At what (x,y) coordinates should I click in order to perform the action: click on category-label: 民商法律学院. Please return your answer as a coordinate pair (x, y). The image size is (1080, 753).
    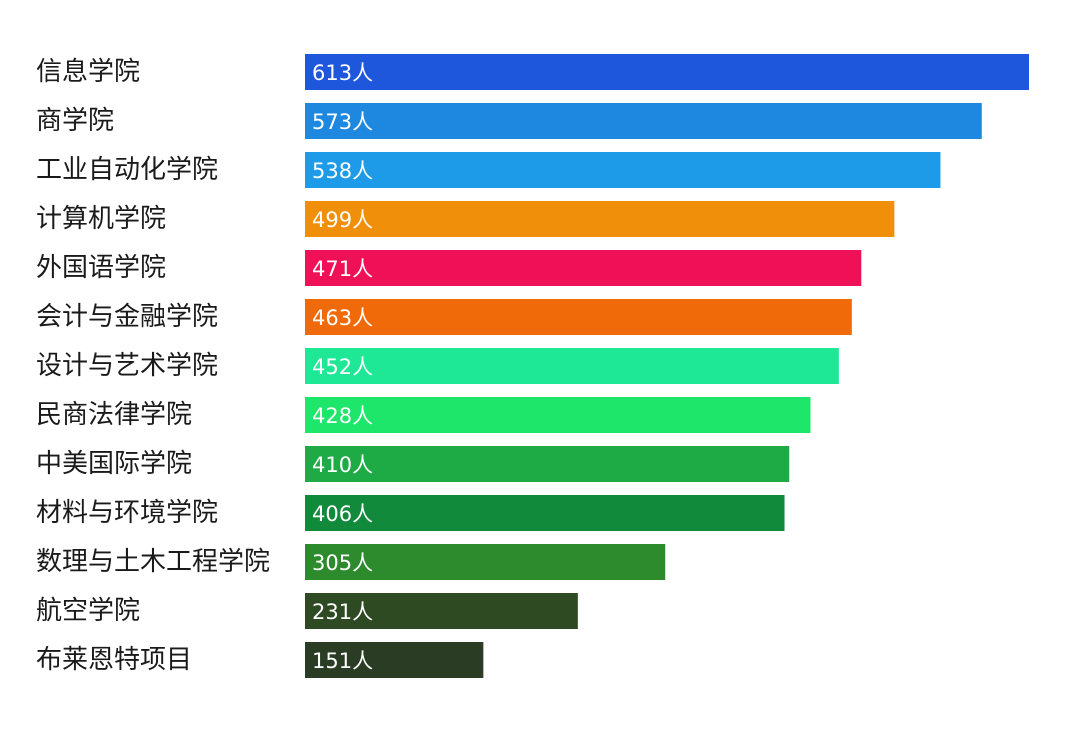
    Looking at the image, I should click on (114, 415).